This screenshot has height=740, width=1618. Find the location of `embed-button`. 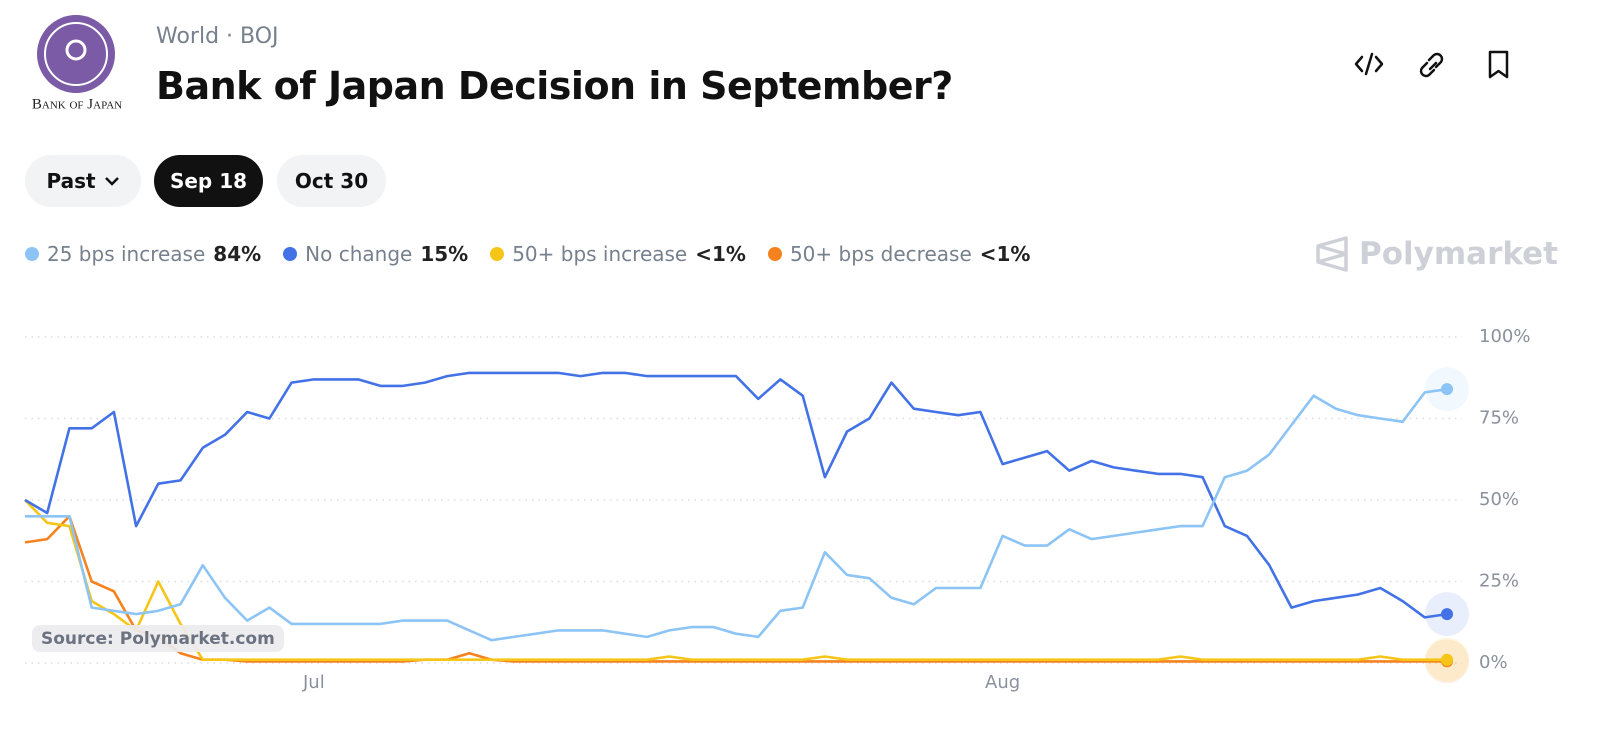

embed-button is located at coordinates (1369, 64).